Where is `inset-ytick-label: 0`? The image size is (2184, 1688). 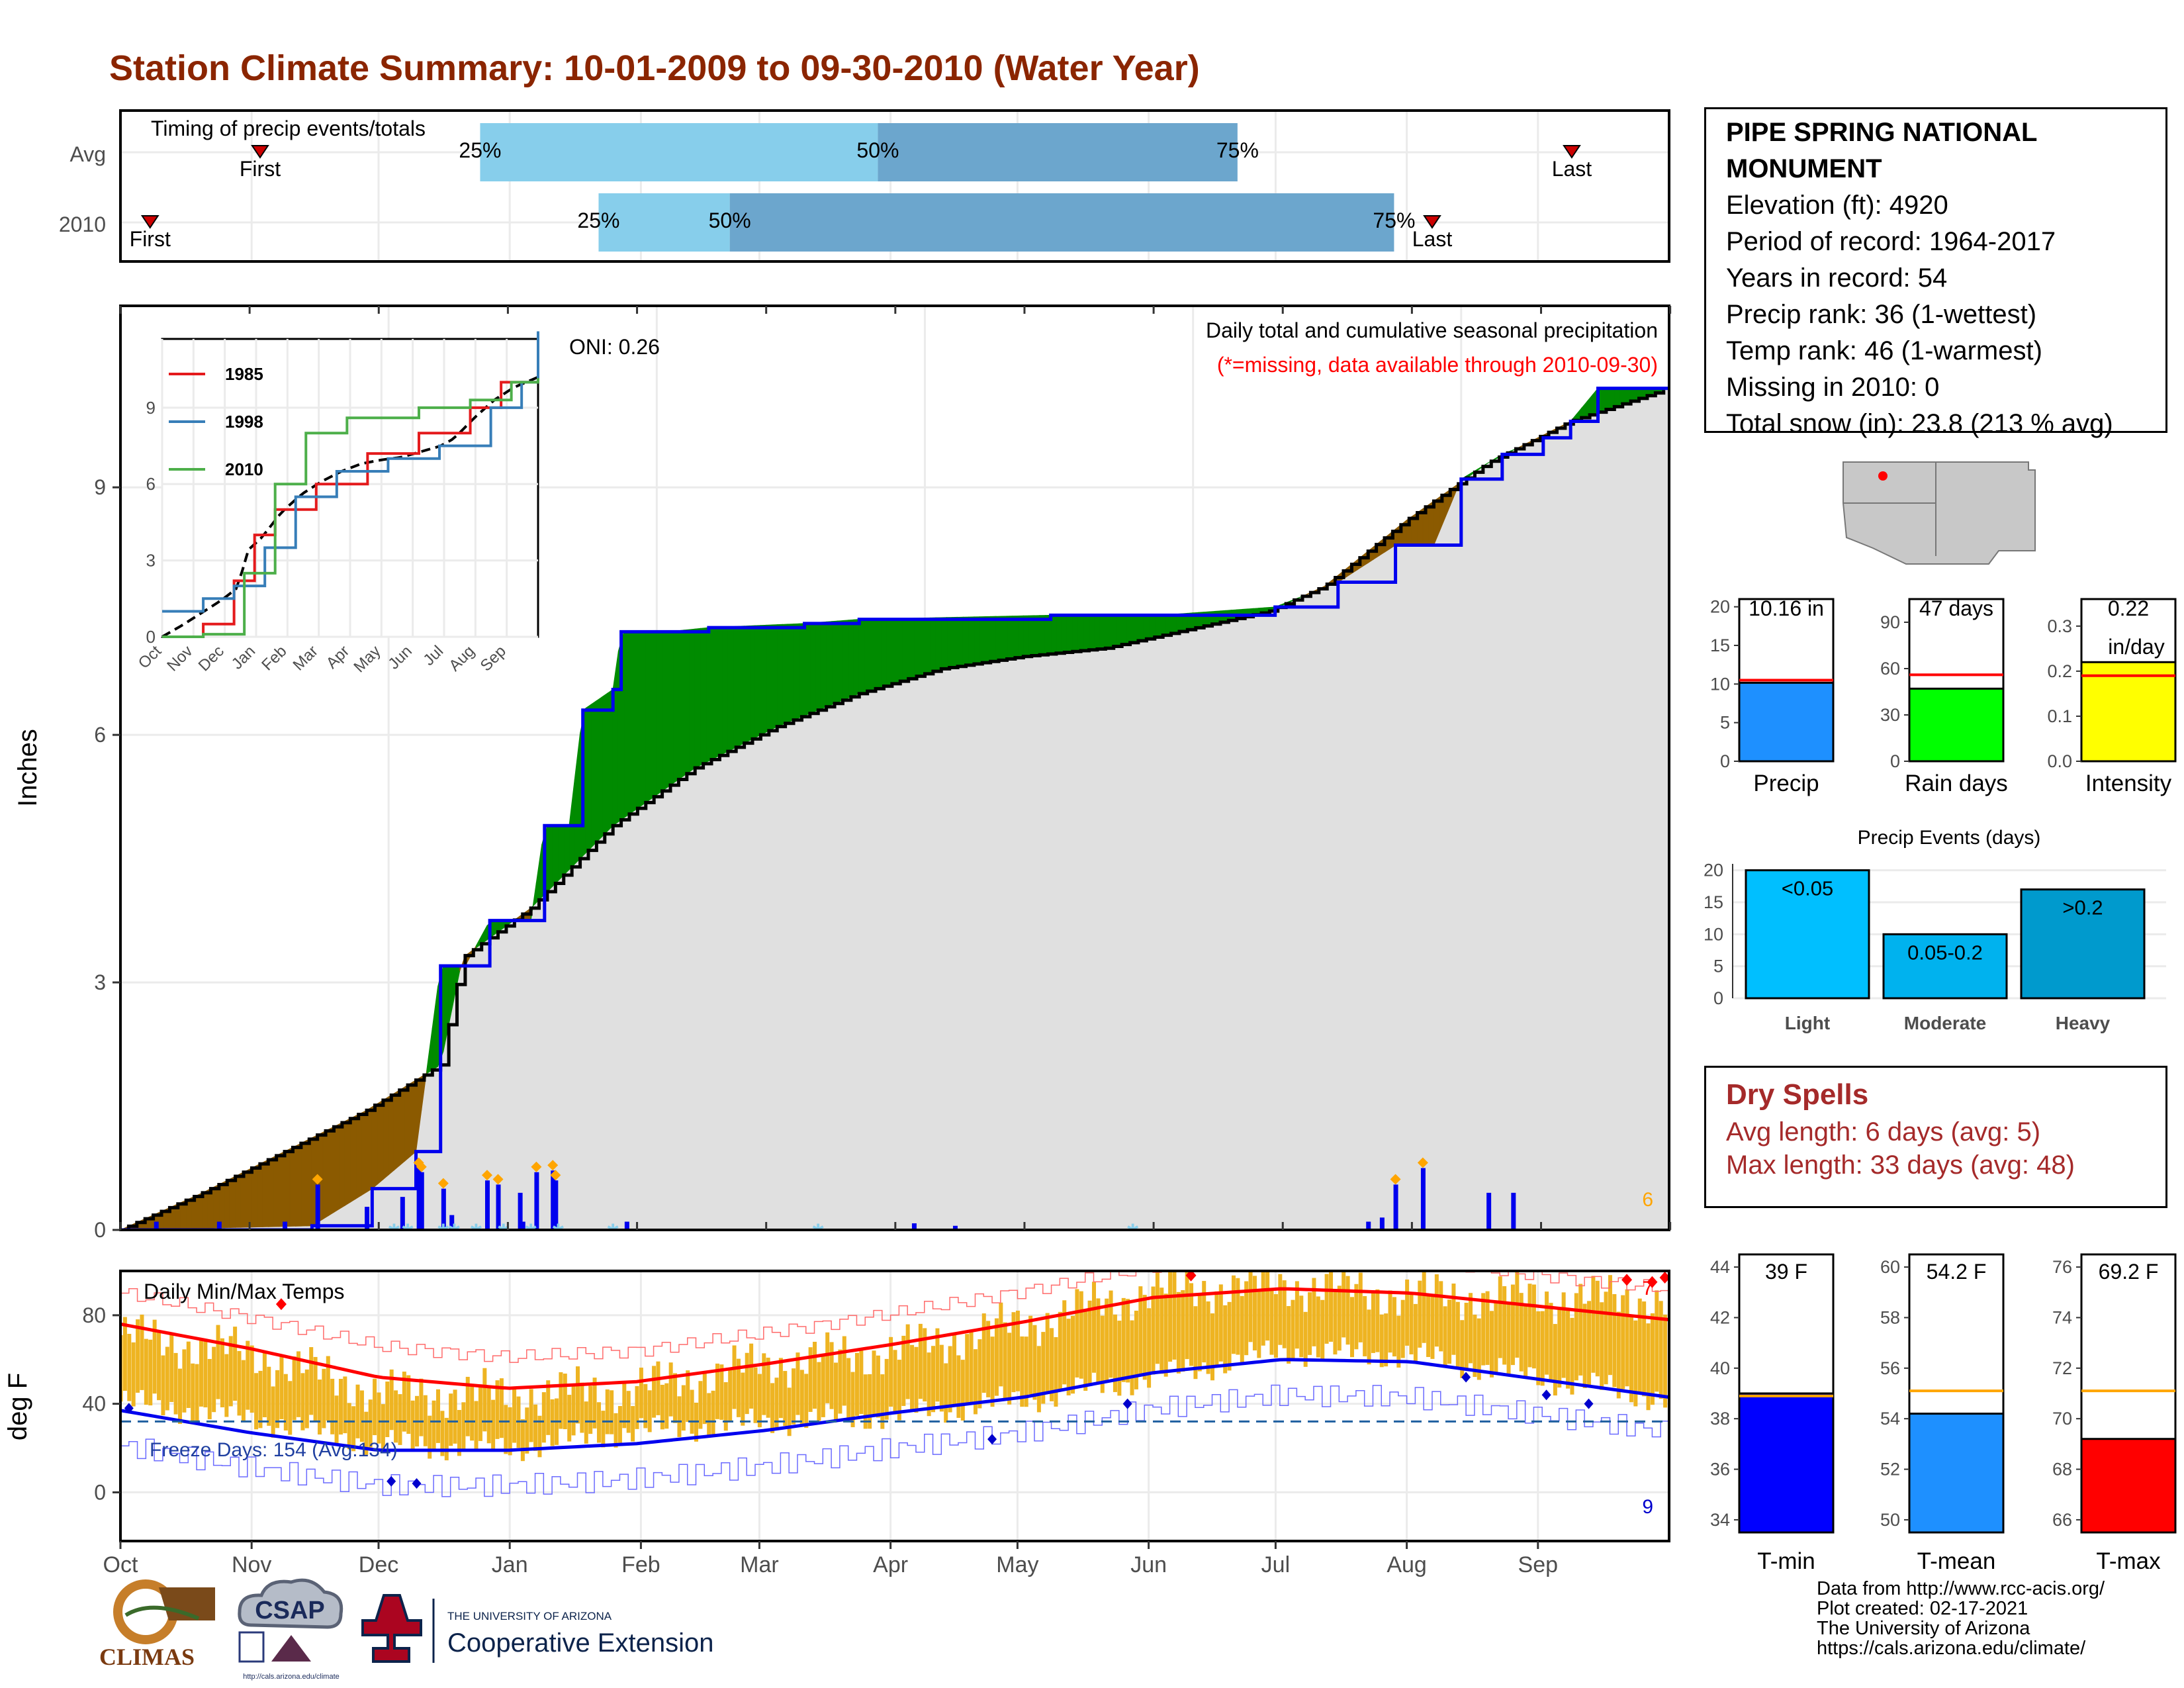 inset-ytick-label: 0 is located at coordinates (151, 637).